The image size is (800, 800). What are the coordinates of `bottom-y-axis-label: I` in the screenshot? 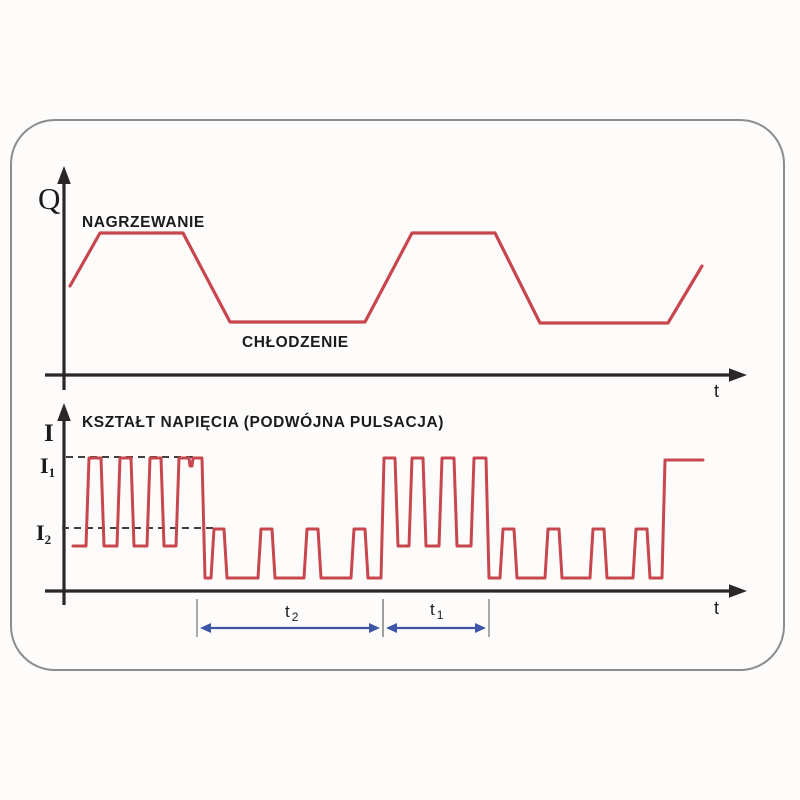 It's located at (49, 433).